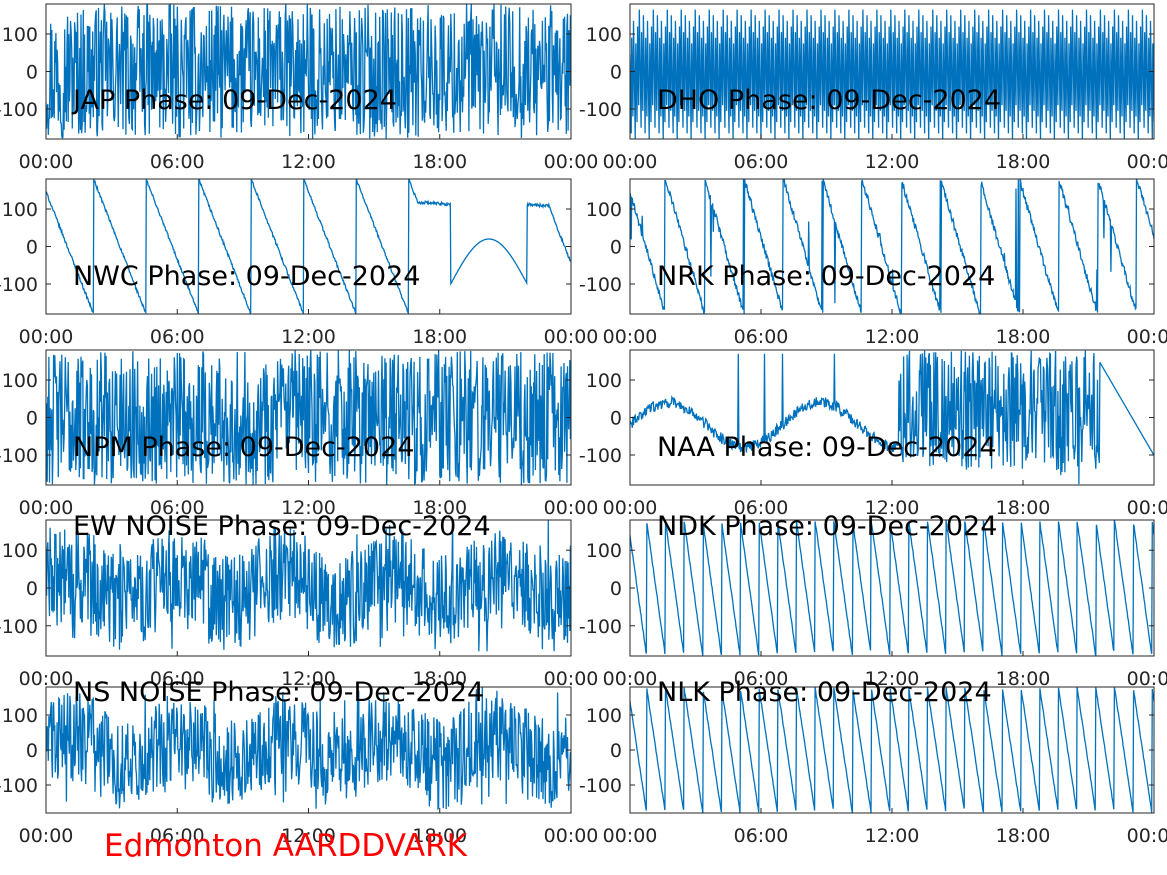  I want to click on panel-title: EW NOISE Phase: 09-Dec-2024, so click(282, 526).